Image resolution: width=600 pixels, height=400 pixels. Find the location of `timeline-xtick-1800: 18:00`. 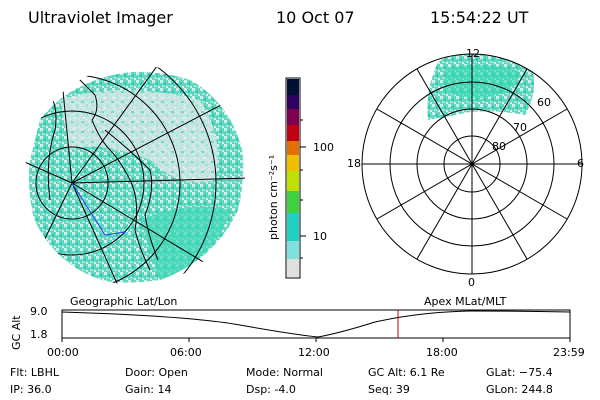

timeline-xtick-1800: 18:00 is located at coordinates (442, 352).